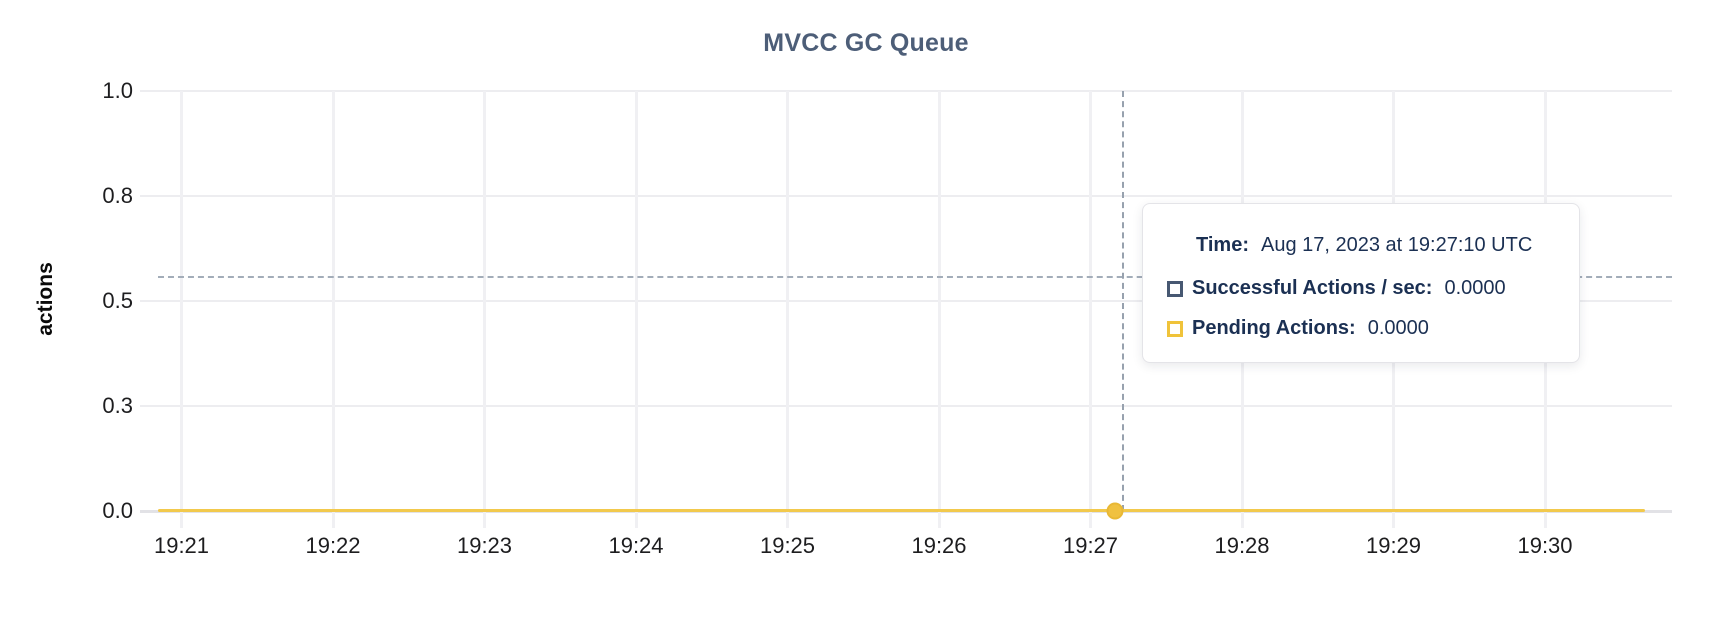 Image resolution: width=1732 pixels, height=626 pixels. I want to click on tooltip-row-successful-actions: Successful Actions / sec: 0.0000, so click(1362, 288).